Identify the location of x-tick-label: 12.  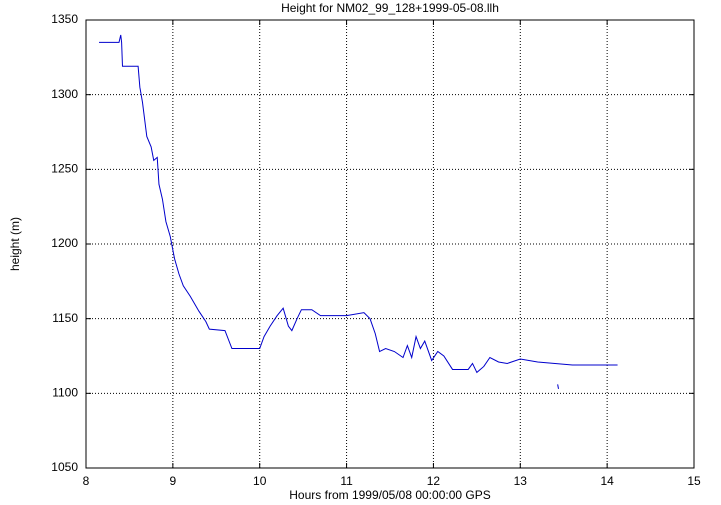
(434, 481).